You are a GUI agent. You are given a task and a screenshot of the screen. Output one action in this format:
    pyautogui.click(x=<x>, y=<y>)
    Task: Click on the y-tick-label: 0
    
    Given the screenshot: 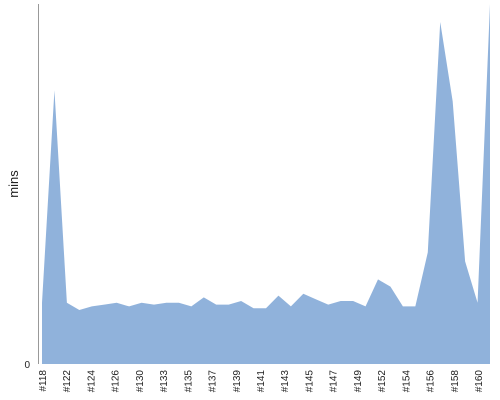 What is the action you would take?
    pyautogui.click(x=27, y=365)
    